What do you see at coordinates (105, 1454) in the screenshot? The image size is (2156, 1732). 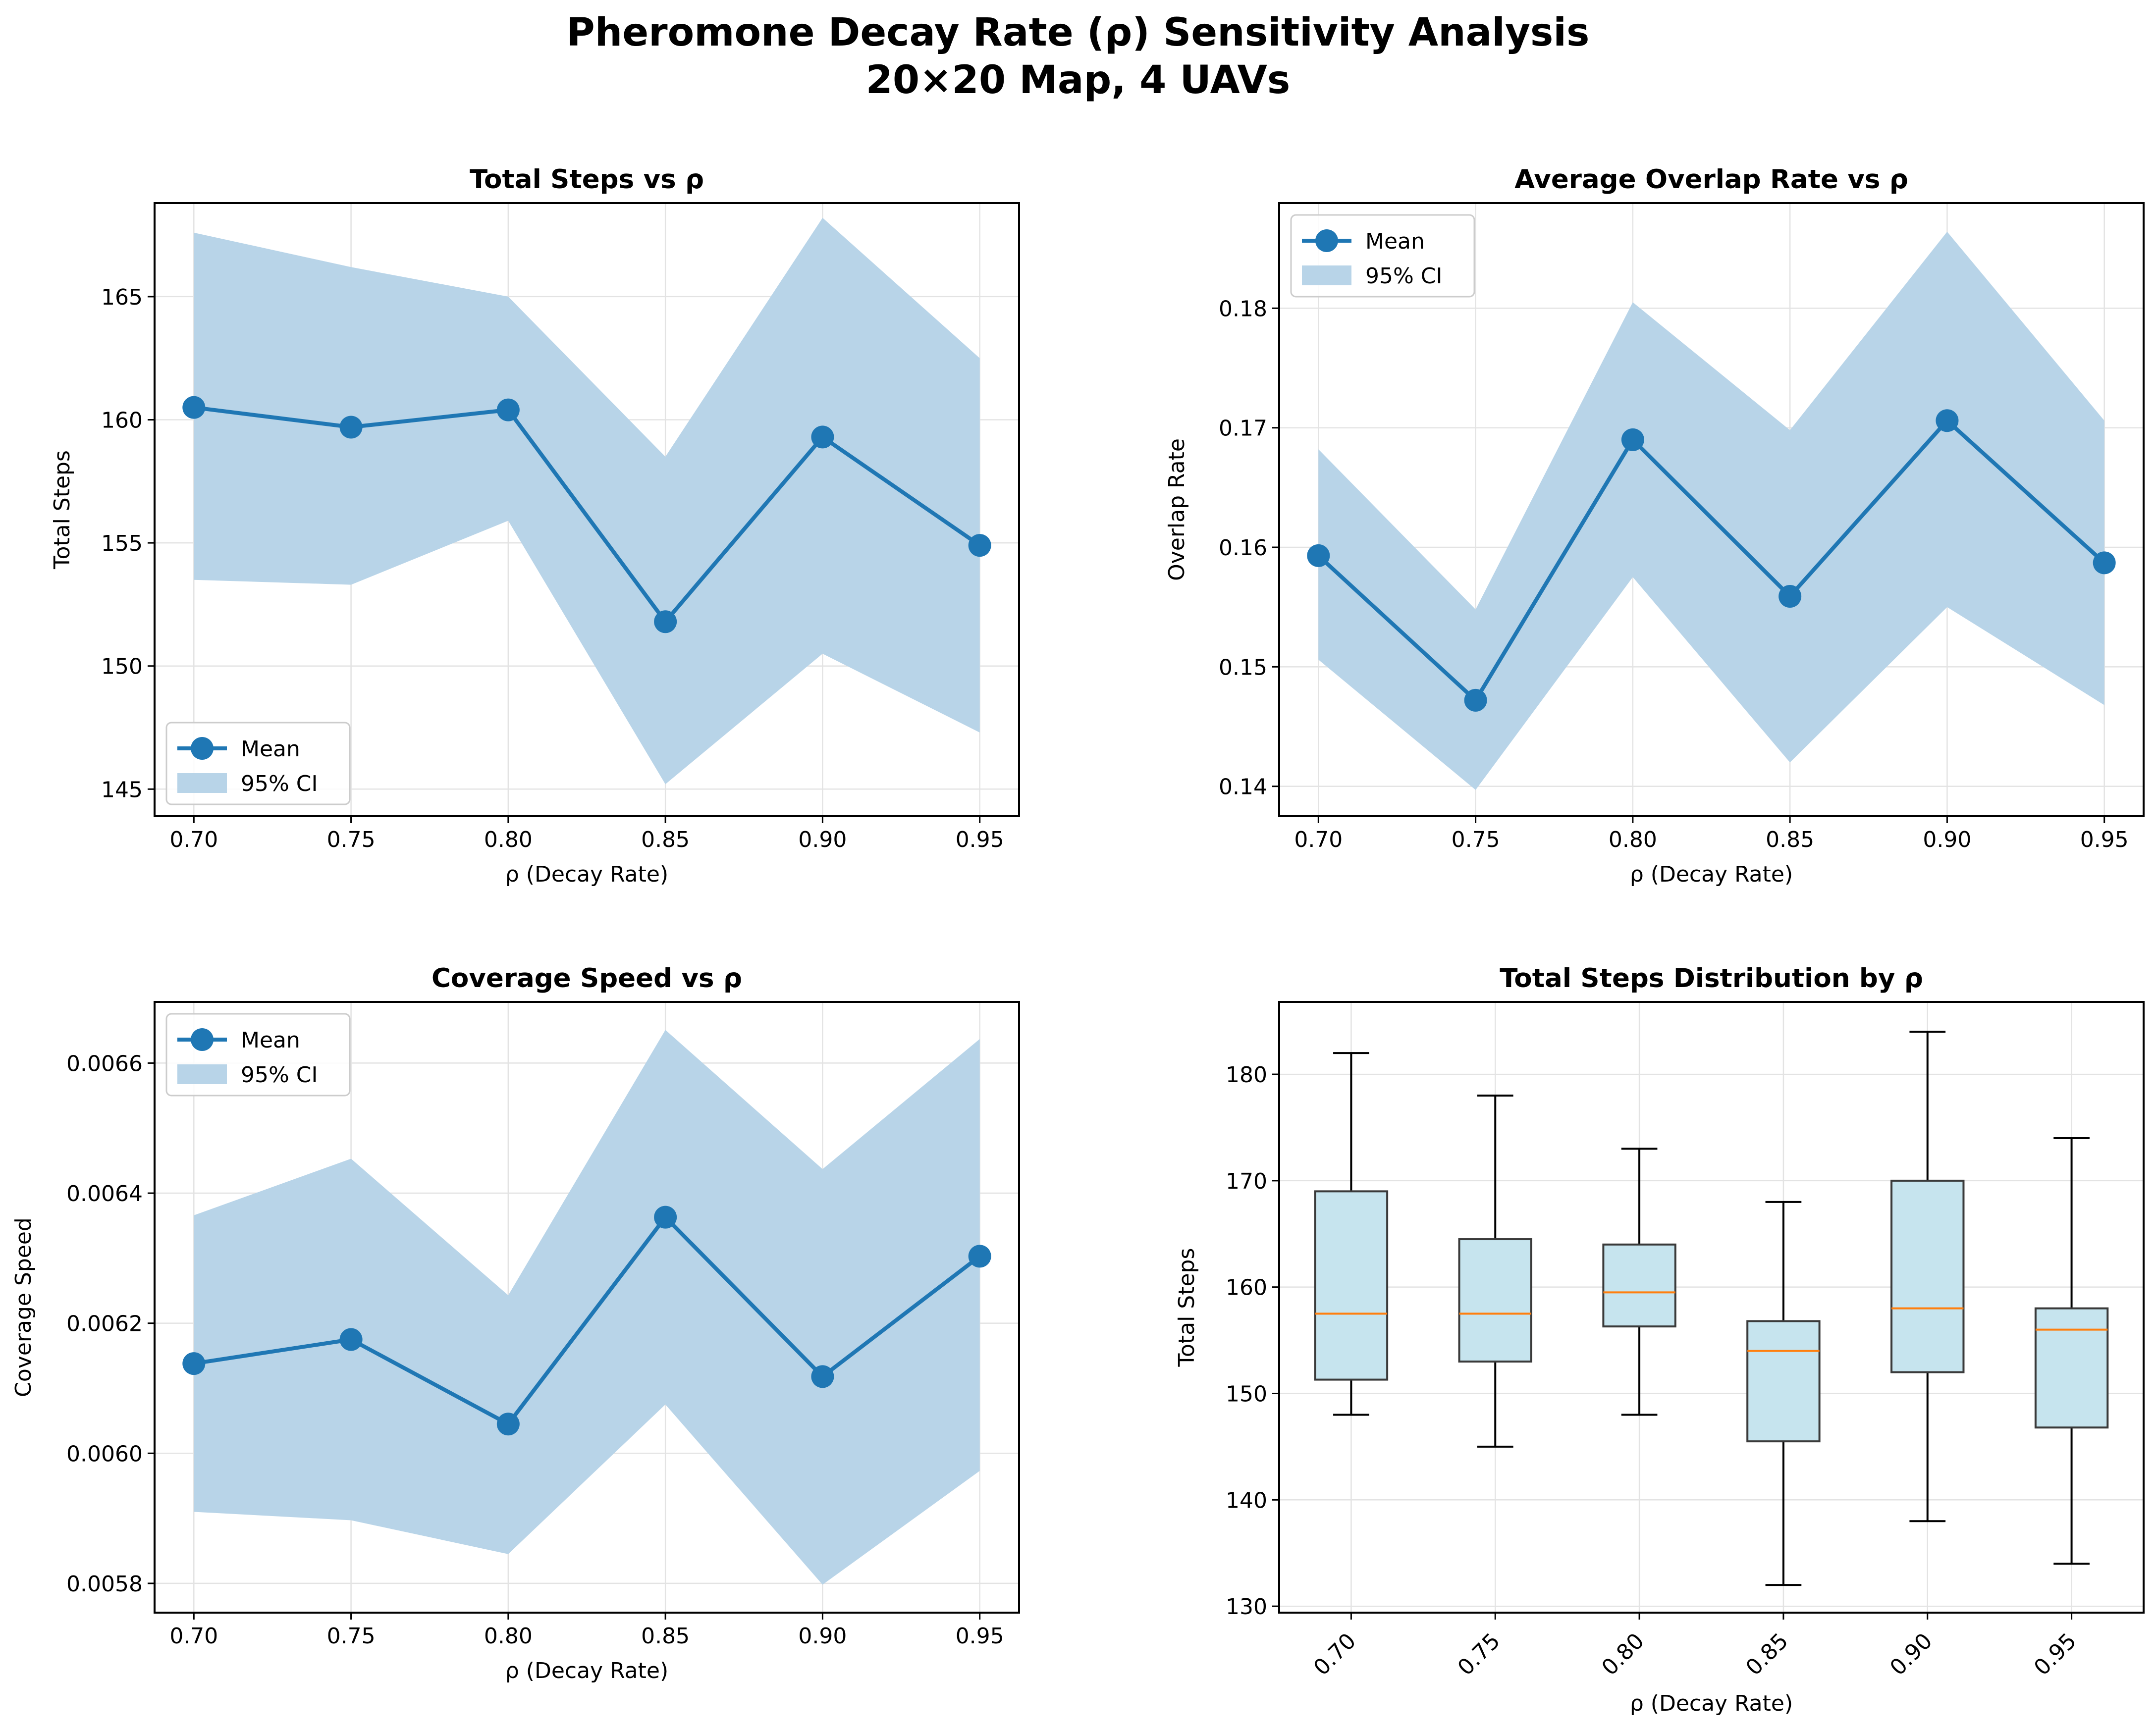 I see `y-tick-label: 0.0060` at bounding box center [105, 1454].